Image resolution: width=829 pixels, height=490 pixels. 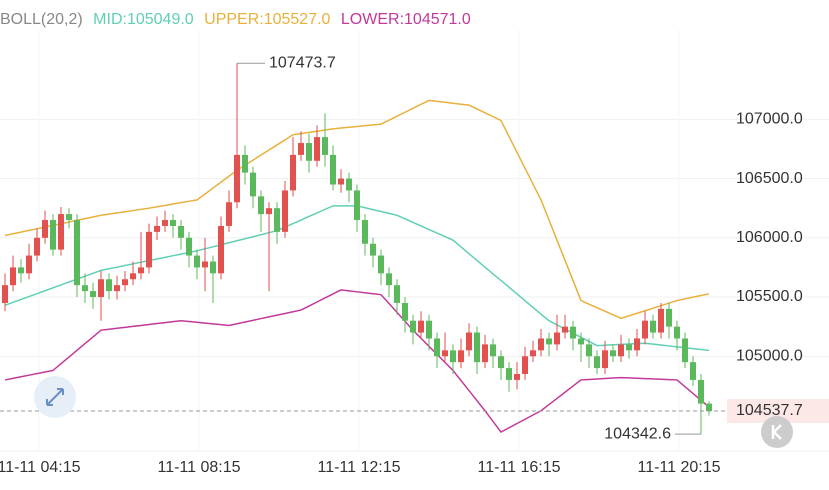 I want to click on legend-entry: UPPER:105527.0, so click(x=267, y=19).